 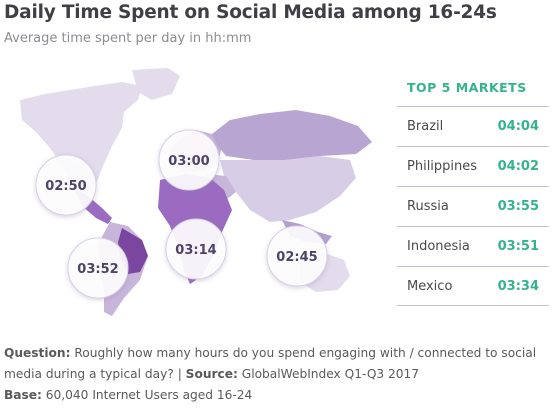 I want to click on market-row: Indonesia 03:51, so click(x=473, y=246).